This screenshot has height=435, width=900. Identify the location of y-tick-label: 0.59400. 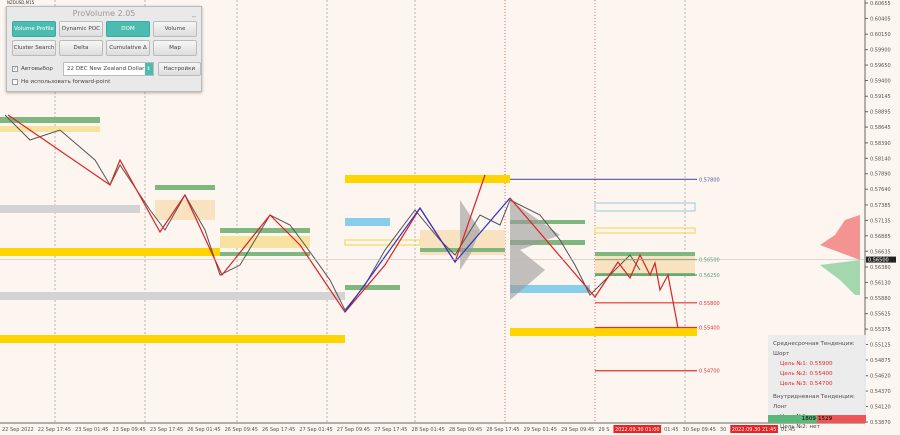
(880, 82).